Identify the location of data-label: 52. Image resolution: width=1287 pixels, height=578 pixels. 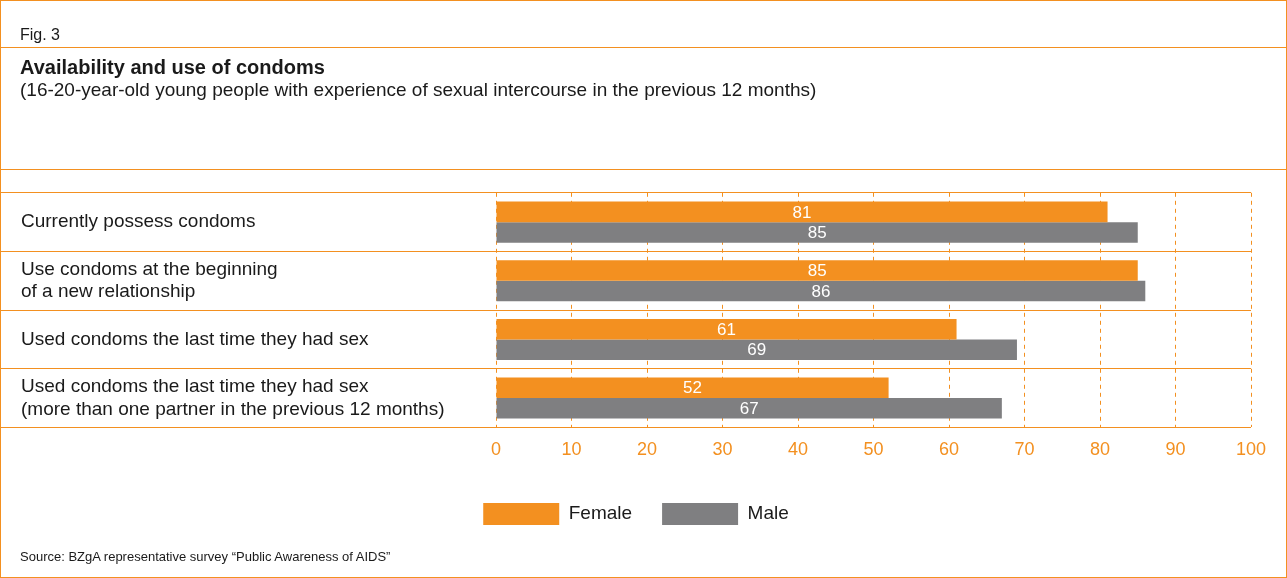
(693, 388).